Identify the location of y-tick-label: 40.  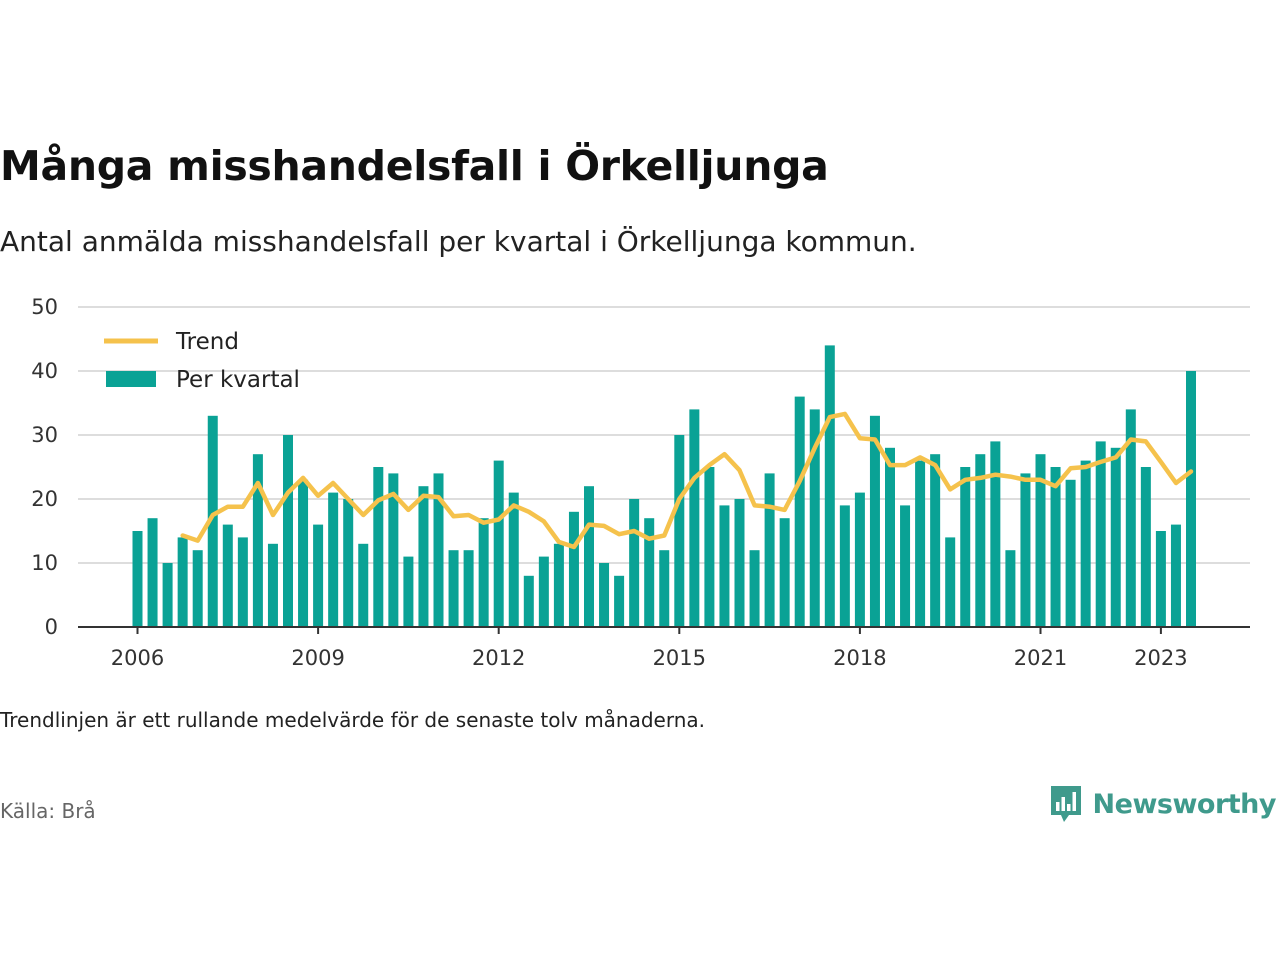
(44, 371).